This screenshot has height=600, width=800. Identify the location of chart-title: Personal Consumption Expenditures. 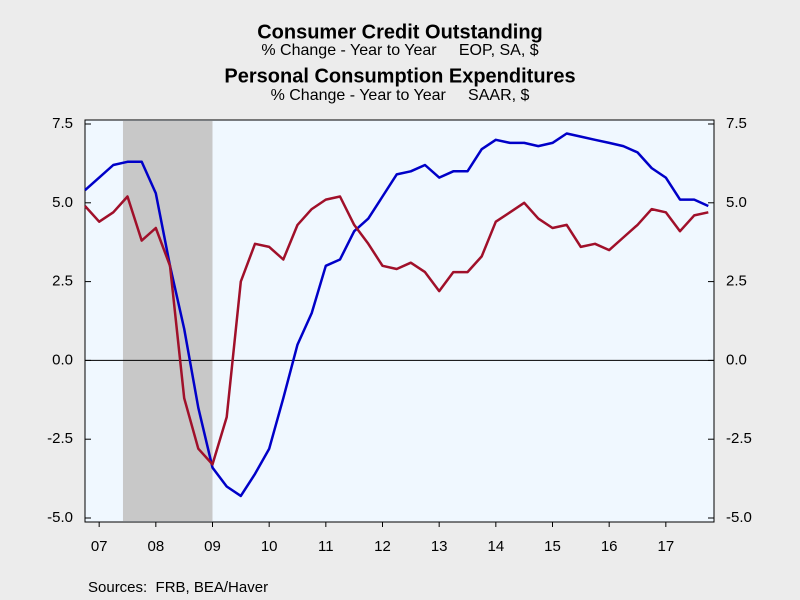
(399, 76).